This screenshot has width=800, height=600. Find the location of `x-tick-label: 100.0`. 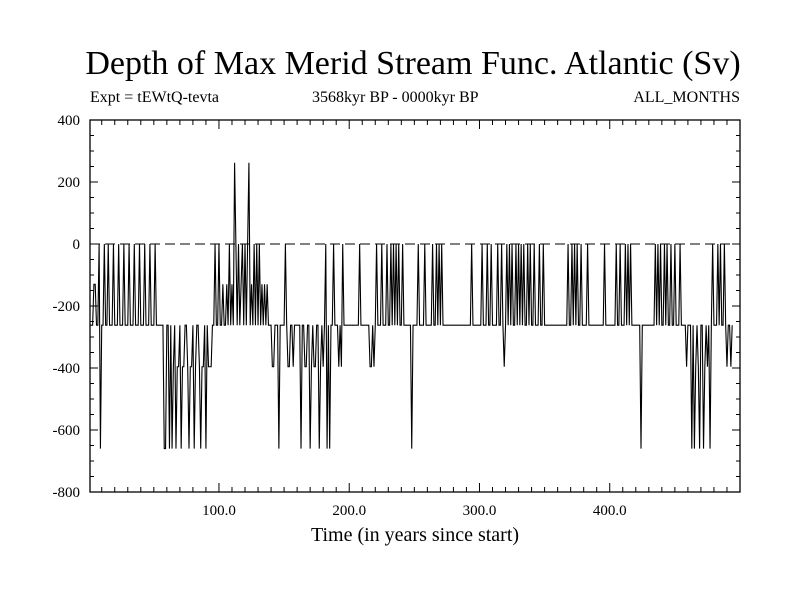

x-tick-label: 100.0 is located at coordinates (219, 511).